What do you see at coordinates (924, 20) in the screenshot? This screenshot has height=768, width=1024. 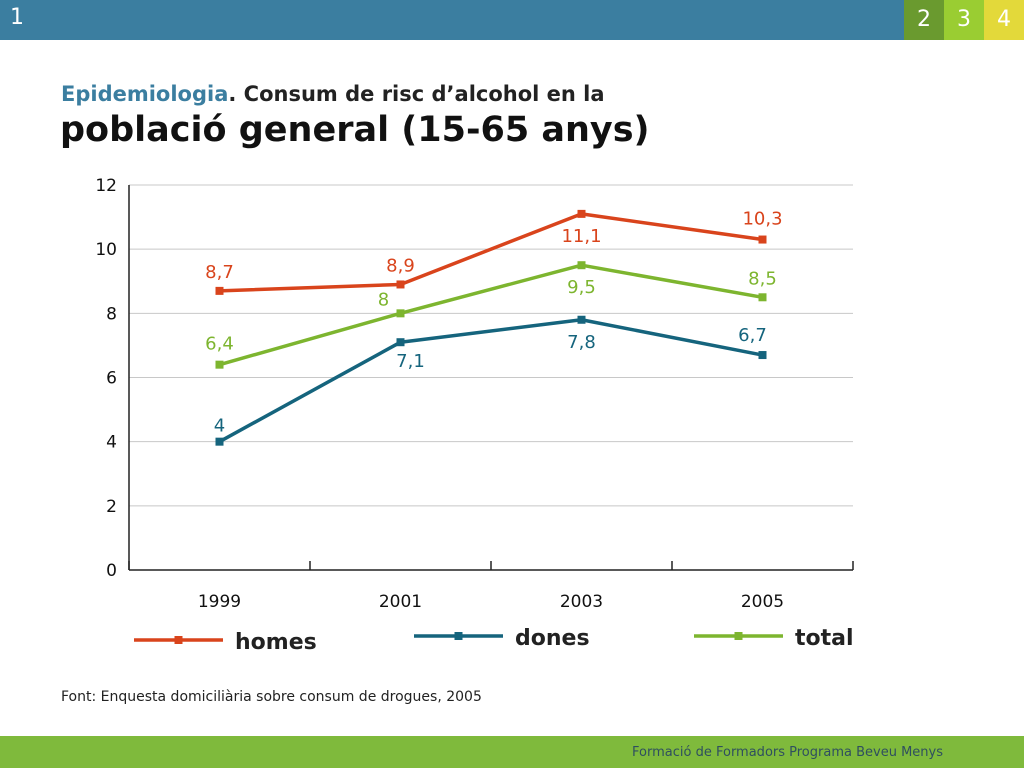 I see `slide-tab-2: 2` at bounding box center [924, 20].